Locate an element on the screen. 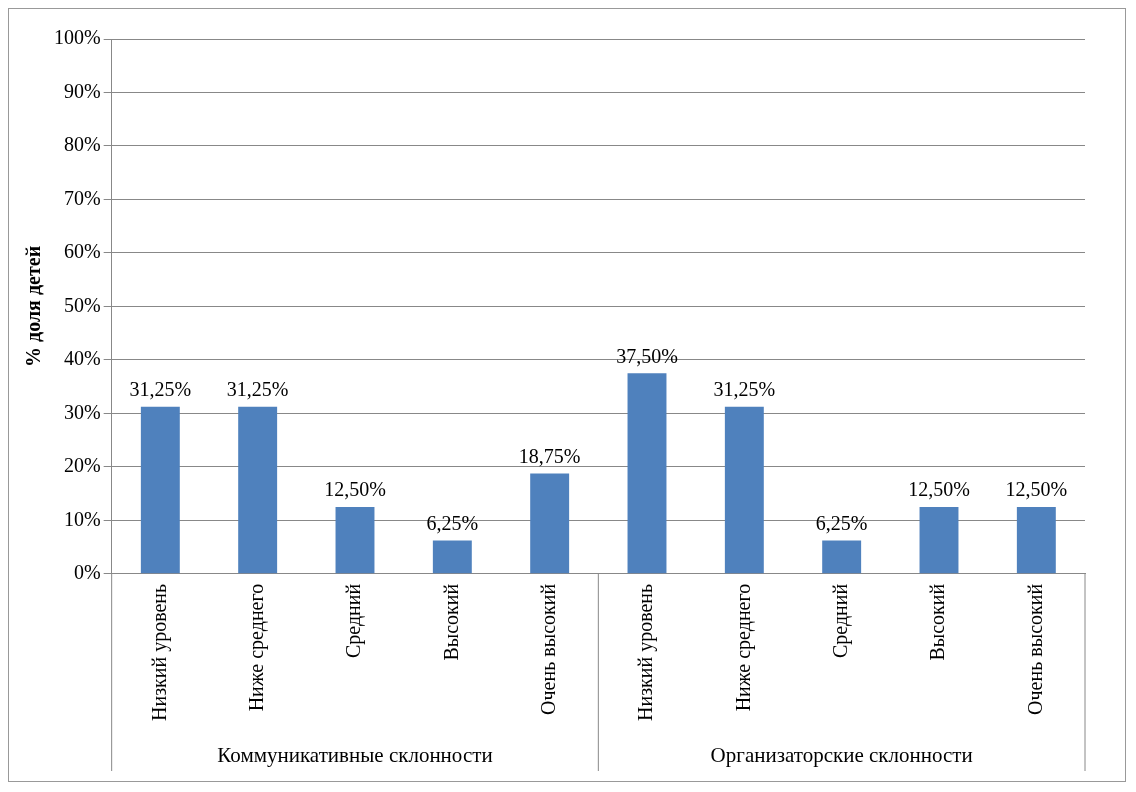  y-tick-label: 100% is located at coordinates (77, 37).